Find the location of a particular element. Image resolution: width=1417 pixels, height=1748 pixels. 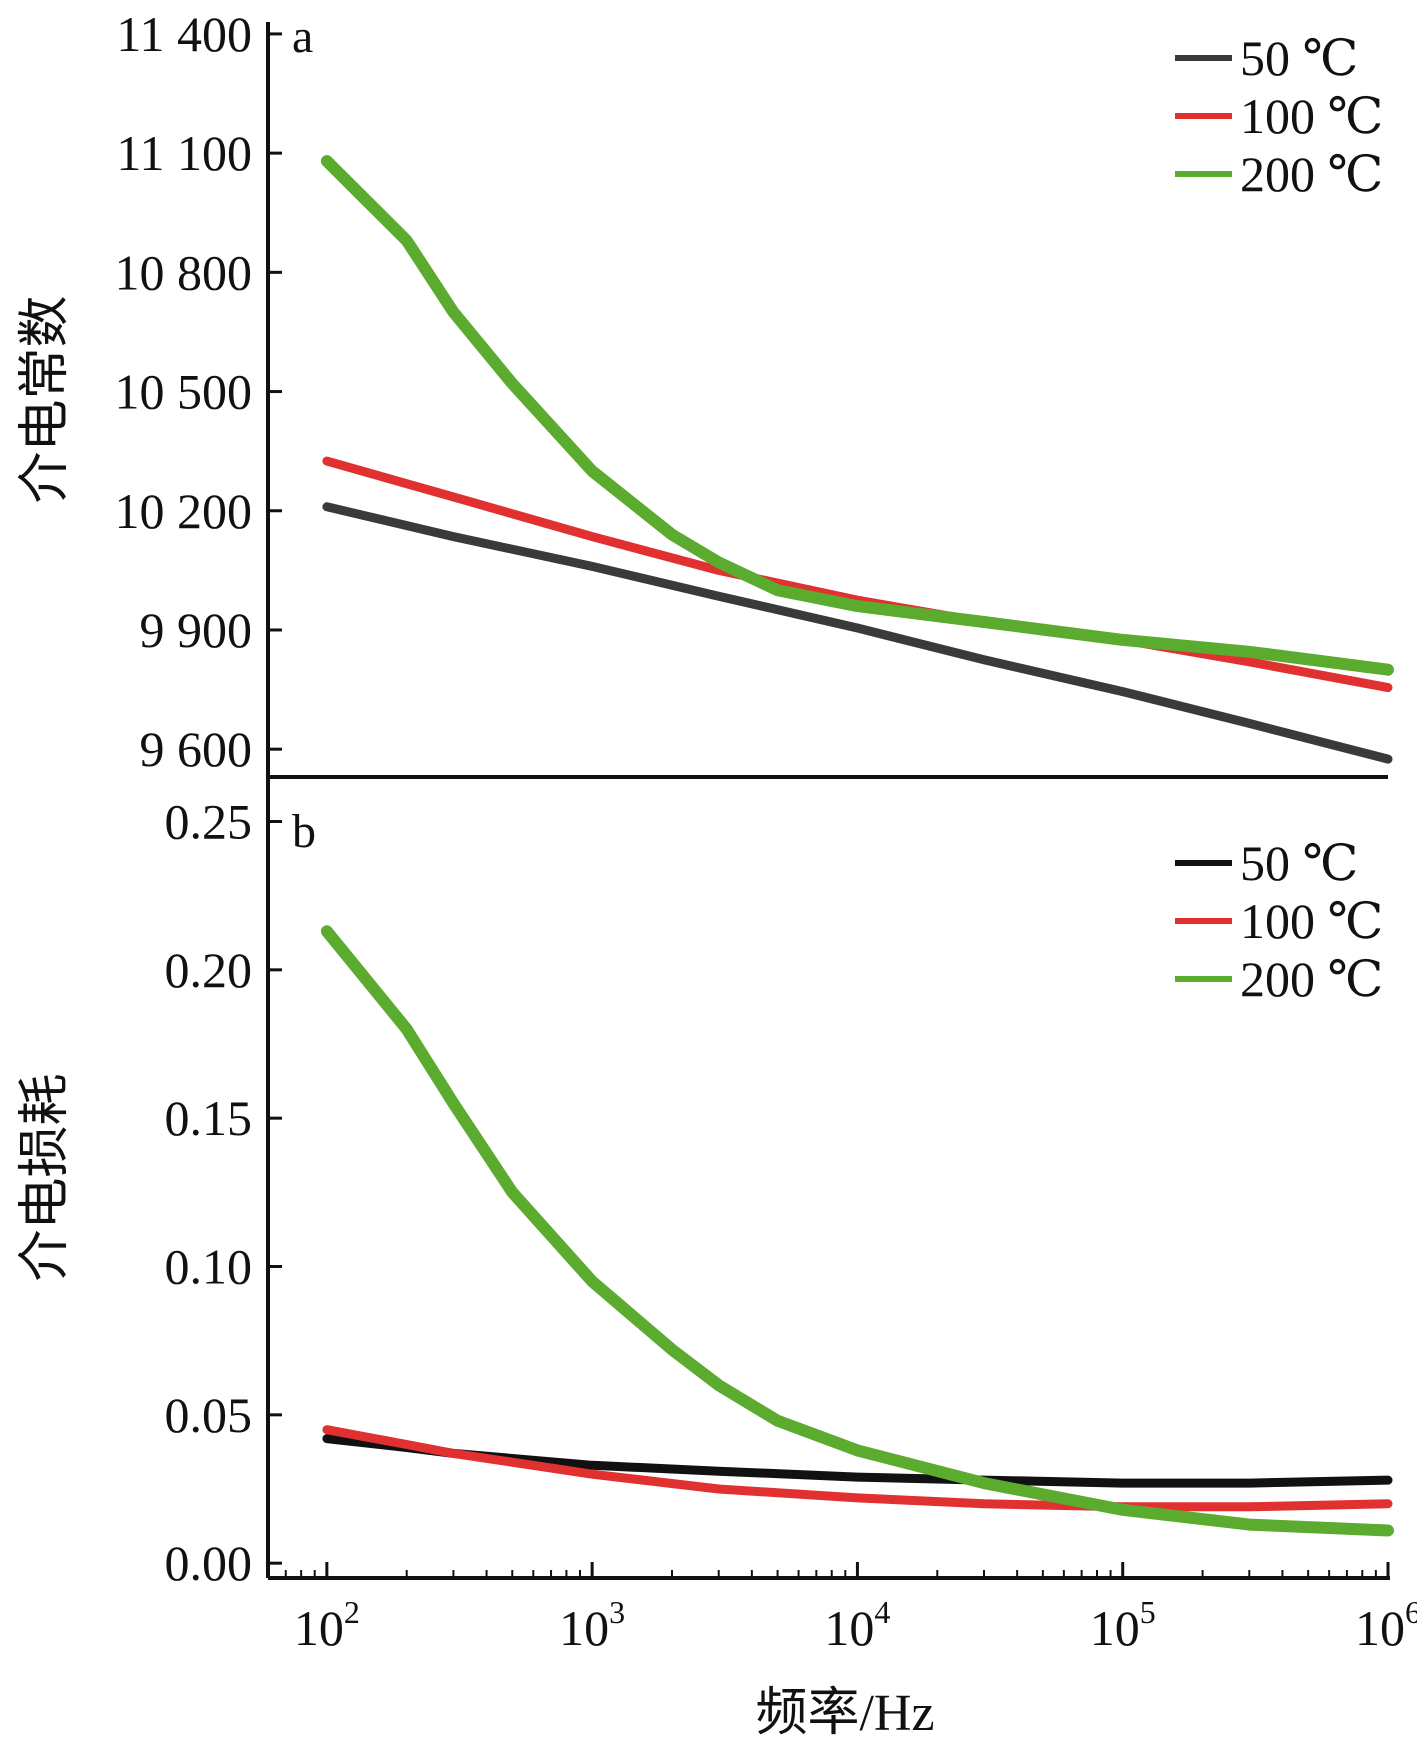

y-axis-title: 介电常数 is located at coordinates (45, 399).